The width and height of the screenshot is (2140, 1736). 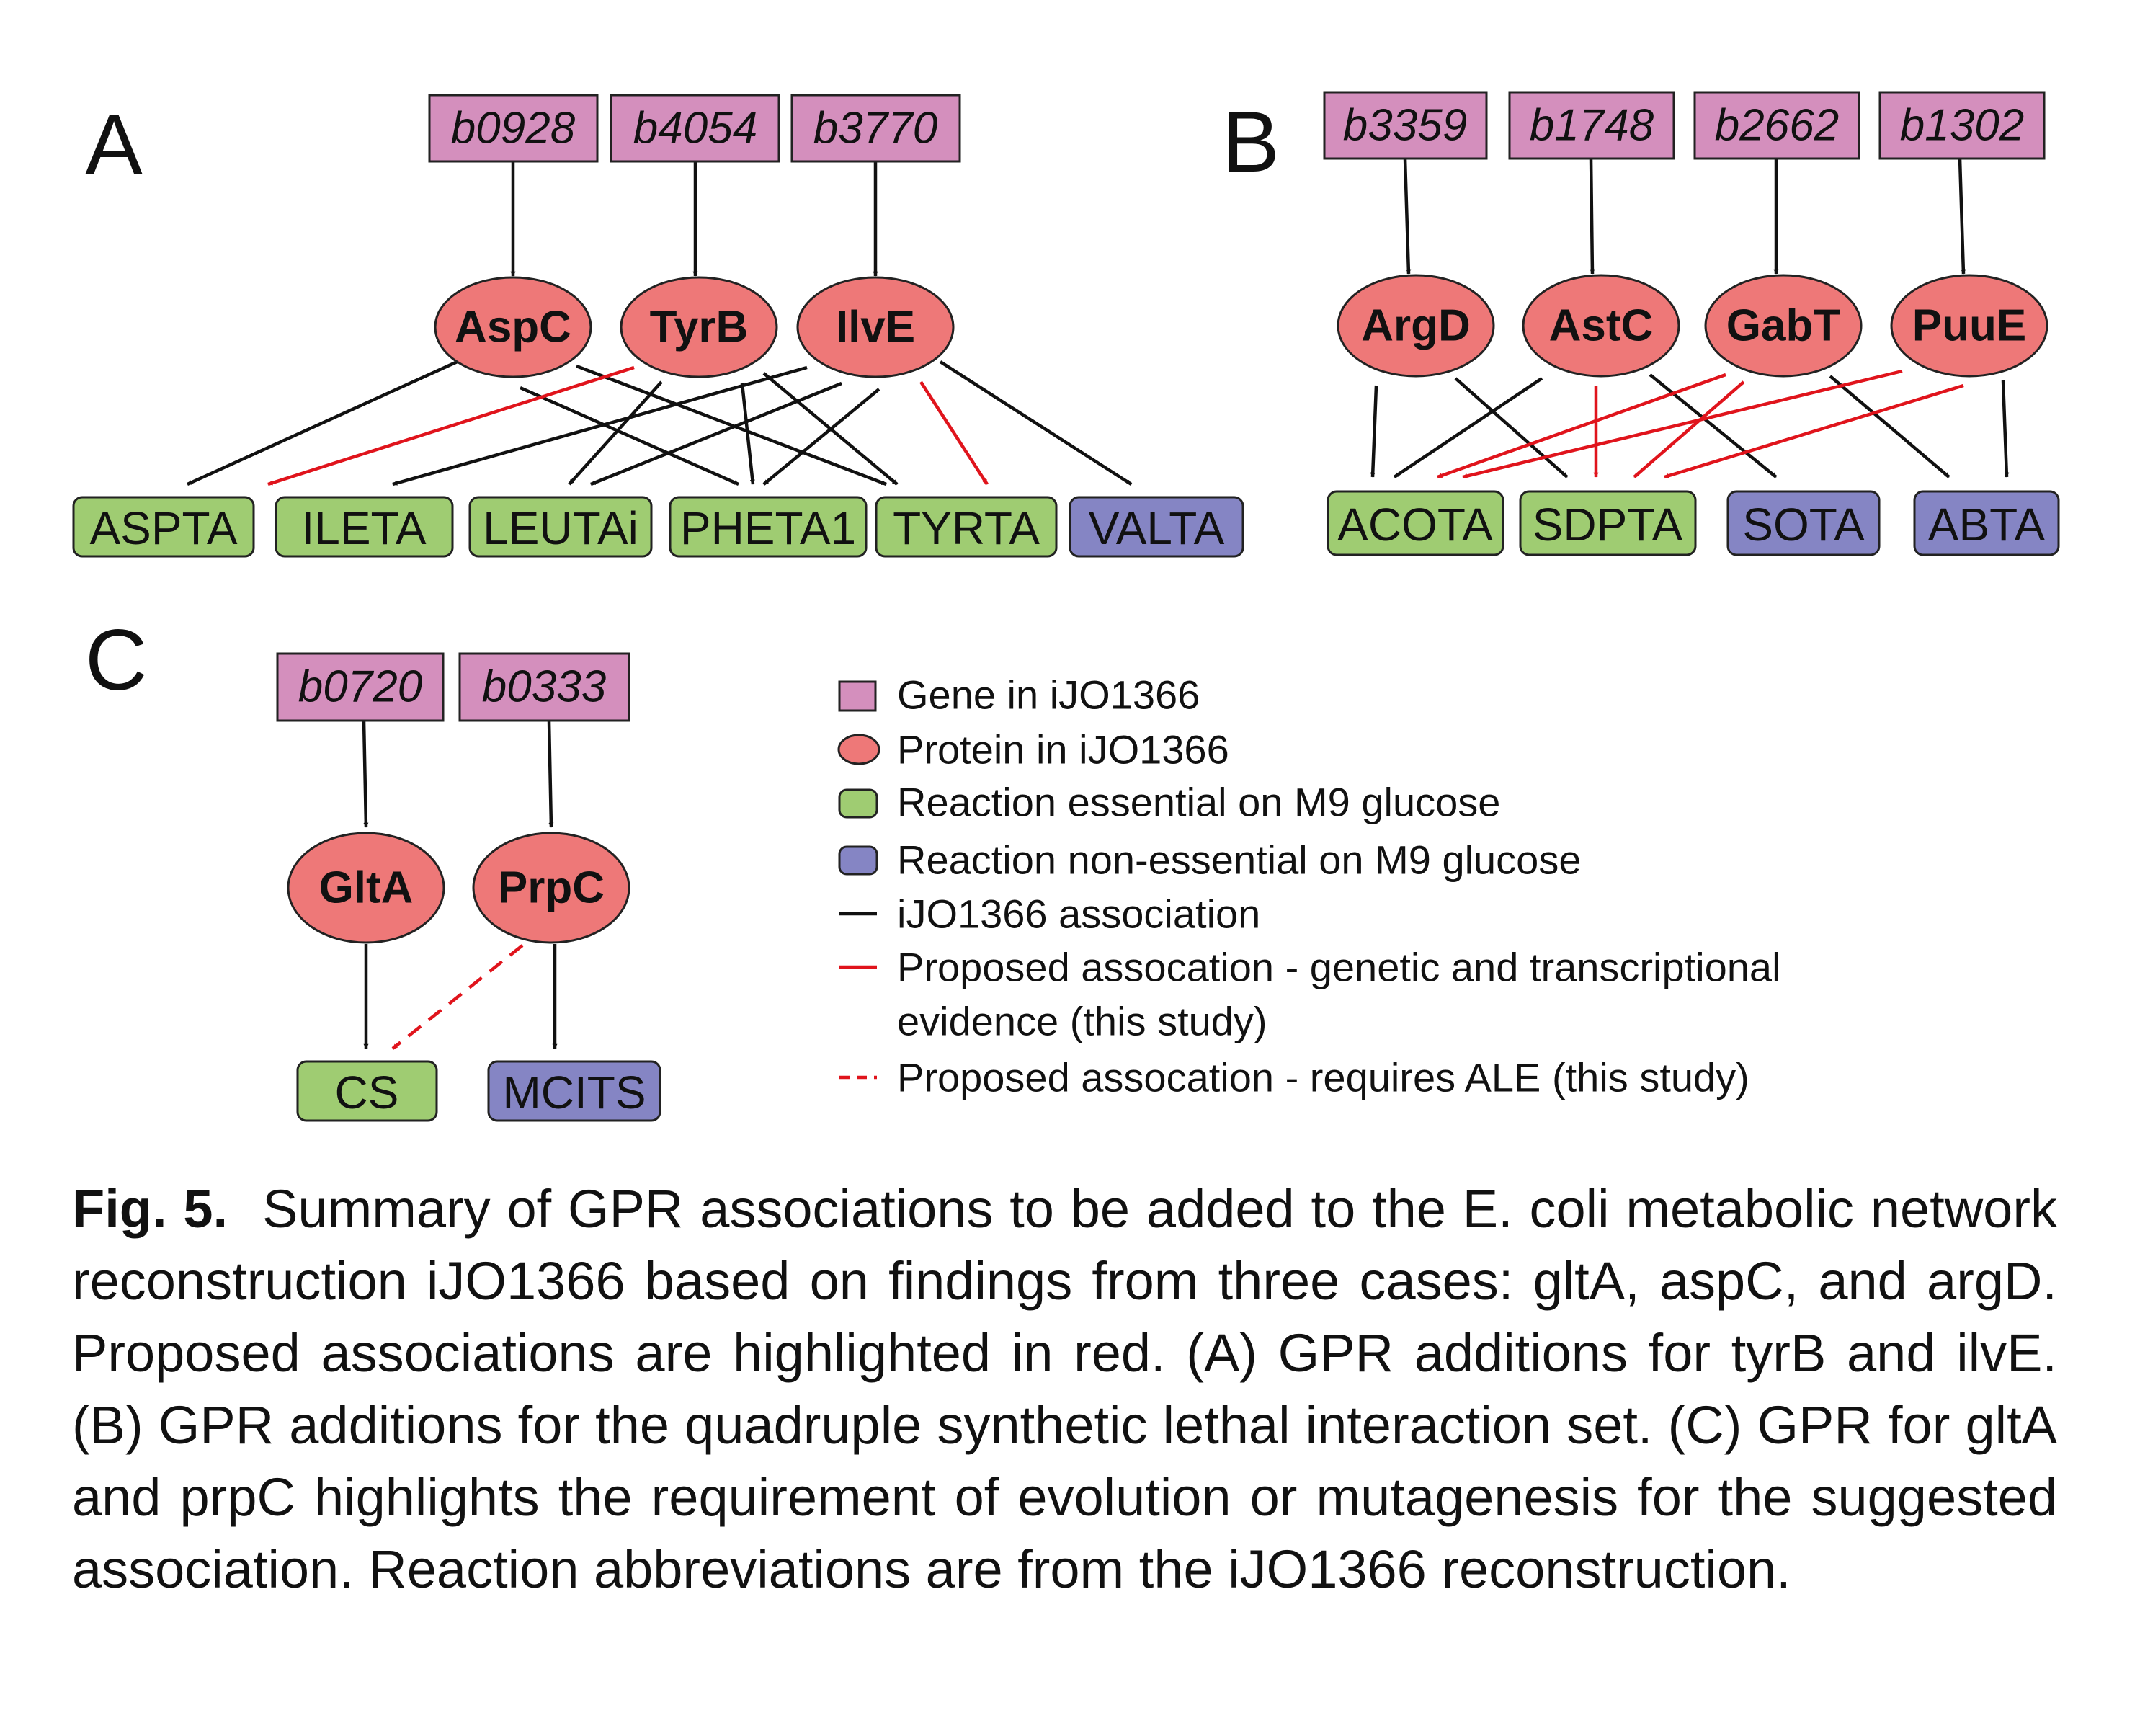 I want to click on gene-label: b0333, so click(x=544, y=687).